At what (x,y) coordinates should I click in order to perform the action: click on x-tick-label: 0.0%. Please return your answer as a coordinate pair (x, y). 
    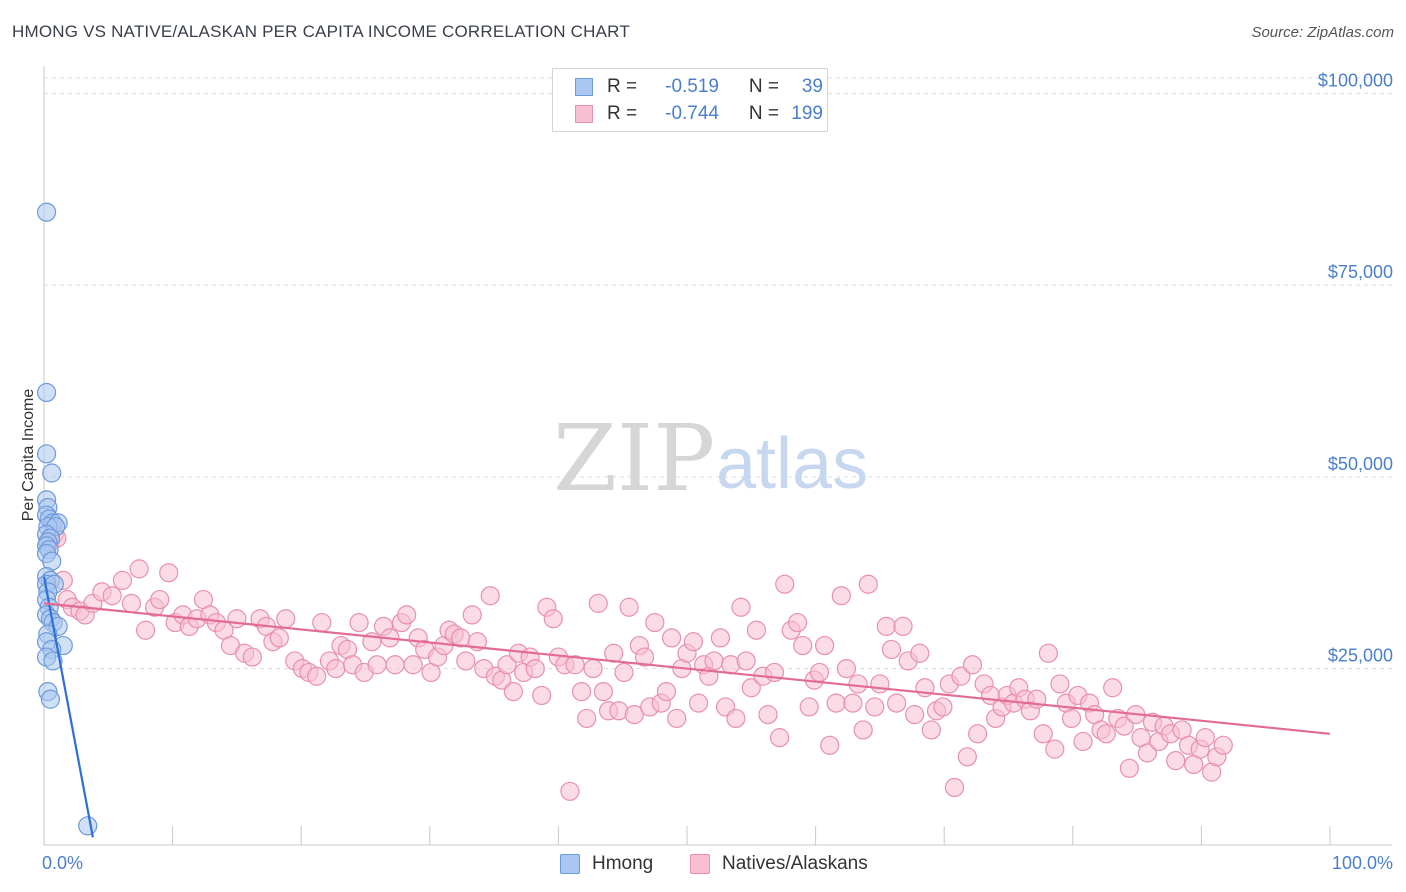
    Looking at the image, I should click on (62, 863).